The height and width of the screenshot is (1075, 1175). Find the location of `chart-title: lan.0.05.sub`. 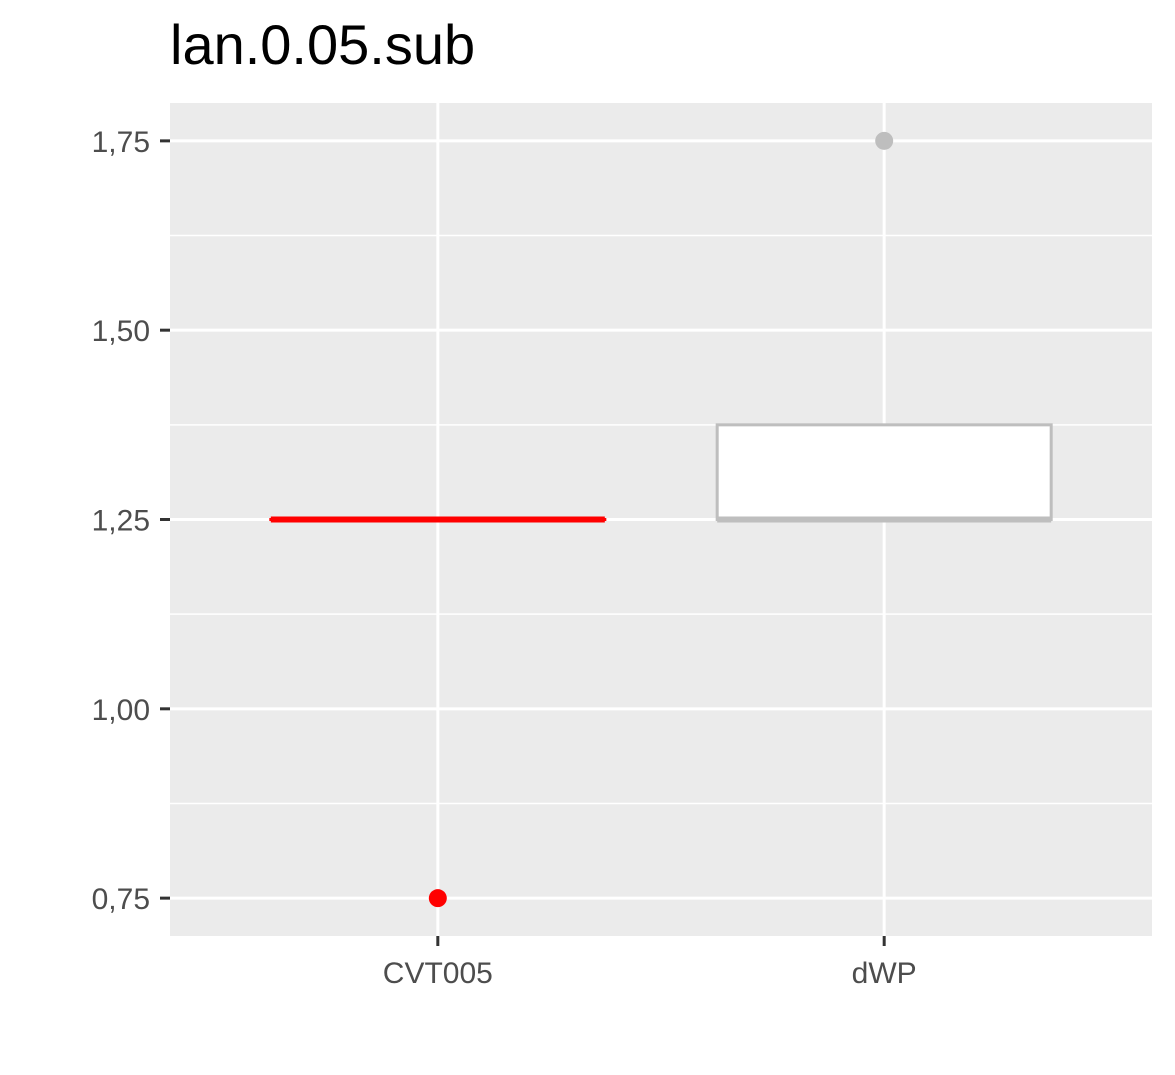

chart-title: lan.0.05.sub is located at coordinates (323, 44).